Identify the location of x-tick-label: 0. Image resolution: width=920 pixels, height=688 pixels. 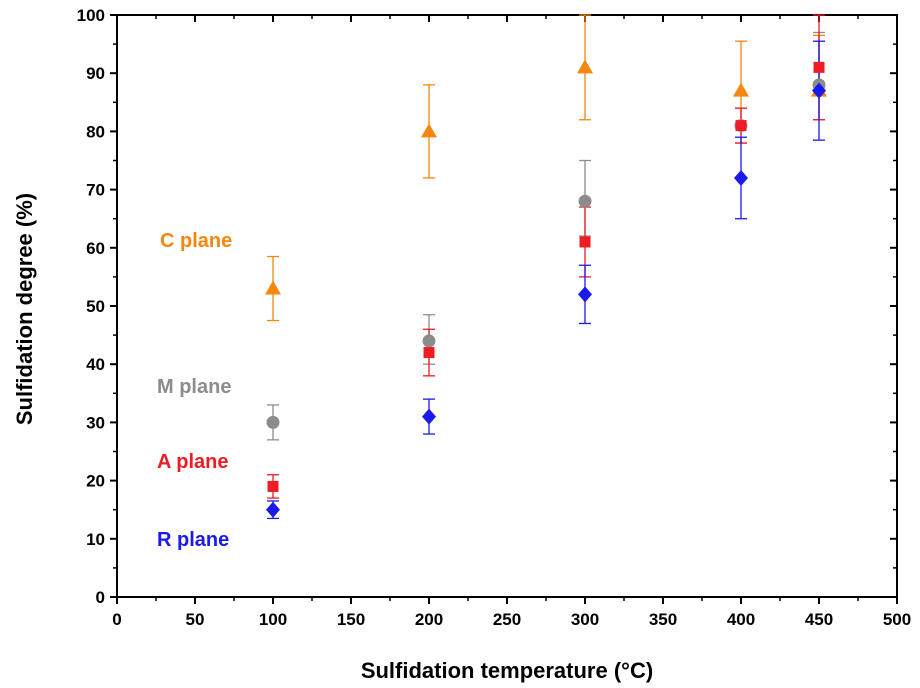
(116, 619).